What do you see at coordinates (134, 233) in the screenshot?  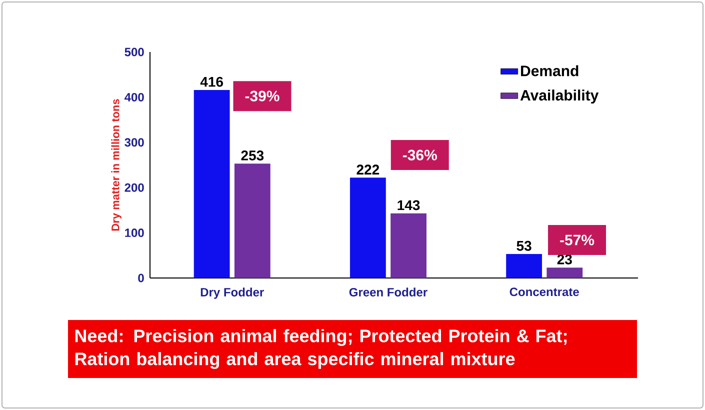 I see `y-tick-label: 100` at bounding box center [134, 233].